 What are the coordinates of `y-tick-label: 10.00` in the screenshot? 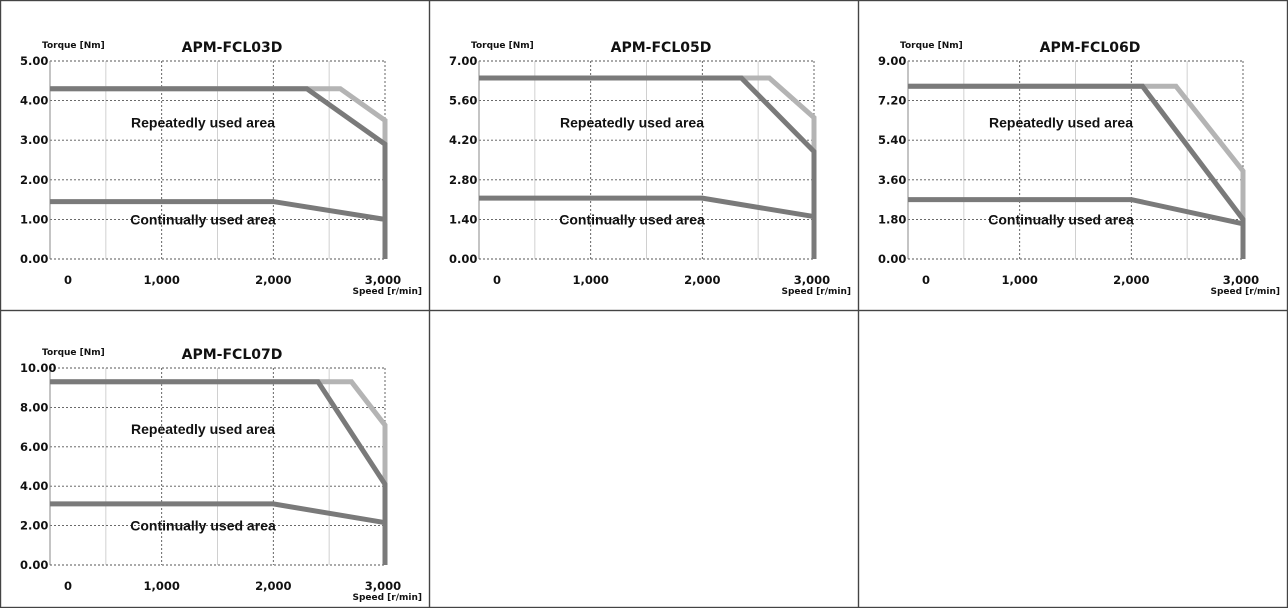 It's located at (38, 368).